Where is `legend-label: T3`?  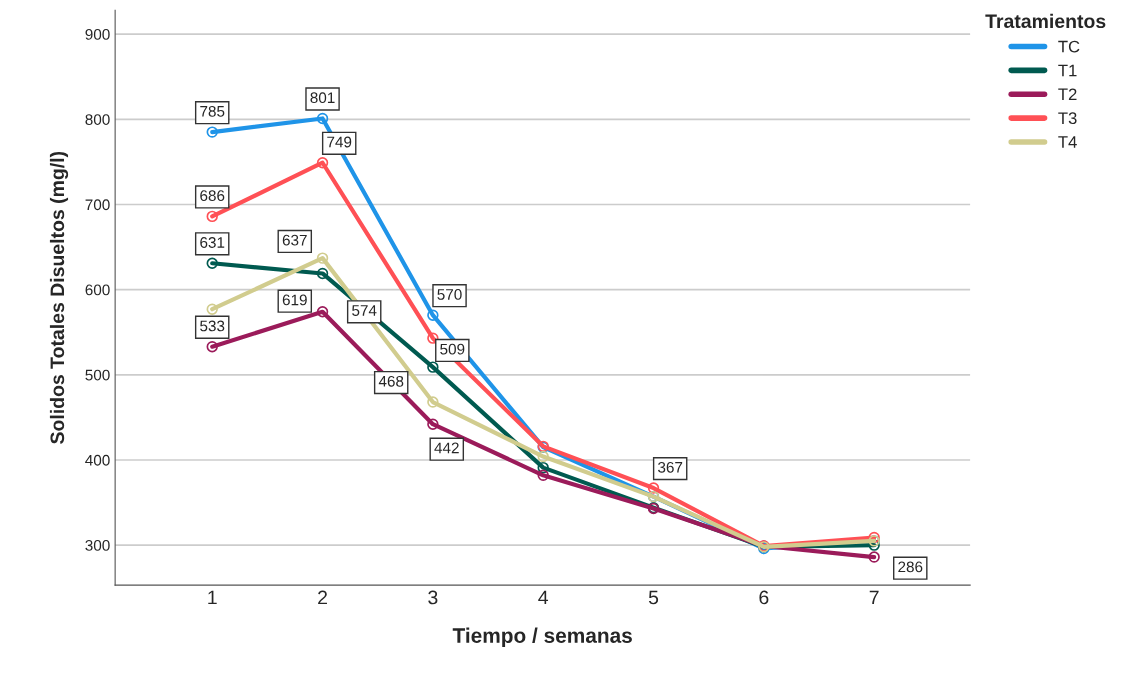
legend-label: T3 is located at coordinates (1067, 118).